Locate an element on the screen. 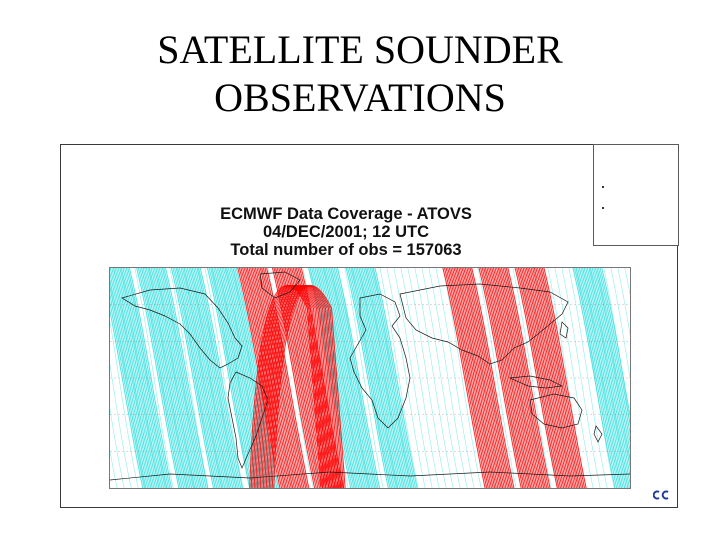 The width and height of the screenshot is (720, 540). coastline-europe-africa is located at coordinates (380, 361).